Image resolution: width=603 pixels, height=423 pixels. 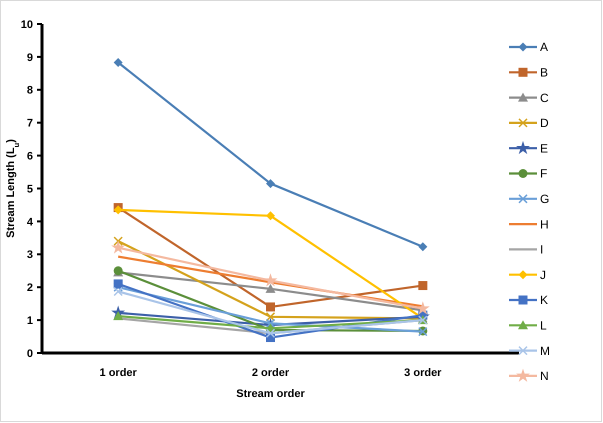 What do you see at coordinates (423, 373) in the screenshot?
I see `x-tick-label: 3 order` at bounding box center [423, 373].